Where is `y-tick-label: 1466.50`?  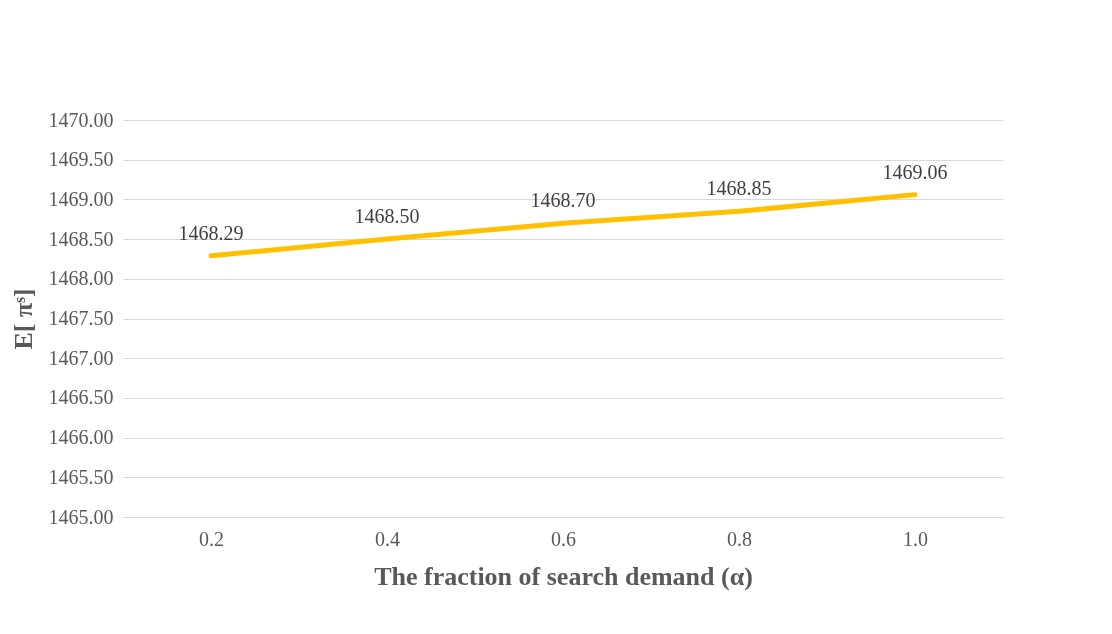 y-tick-label: 1466.50 is located at coordinates (81, 397).